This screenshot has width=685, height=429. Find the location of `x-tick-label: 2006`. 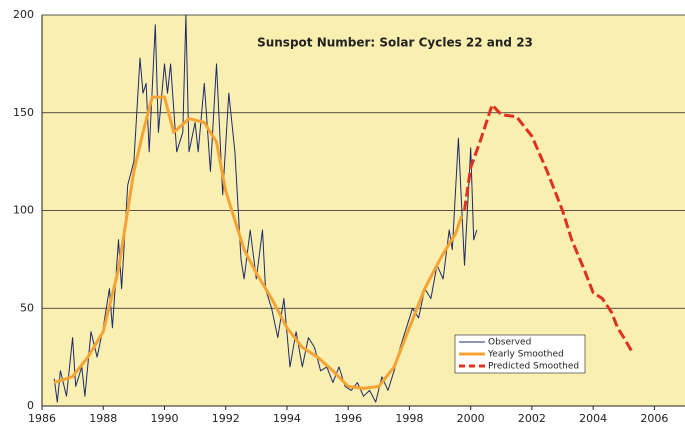

x-tick-label: 2006 is located at coordinates (654, 418).